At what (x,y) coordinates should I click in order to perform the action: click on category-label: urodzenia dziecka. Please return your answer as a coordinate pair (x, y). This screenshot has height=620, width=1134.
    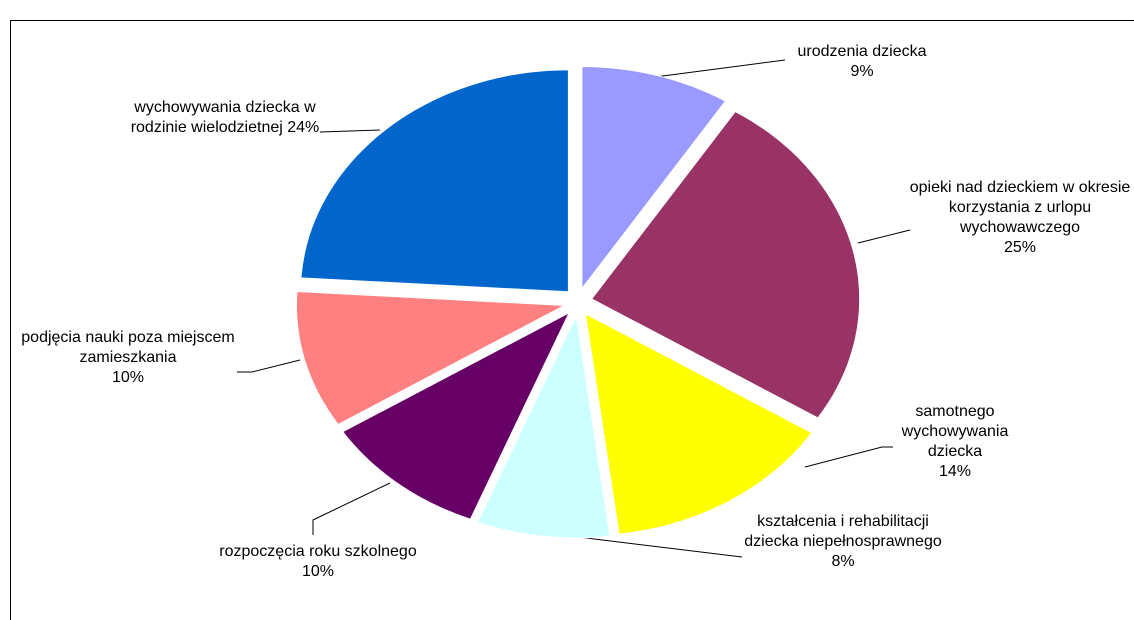
    Looking at the image, I should click on (862, 51).